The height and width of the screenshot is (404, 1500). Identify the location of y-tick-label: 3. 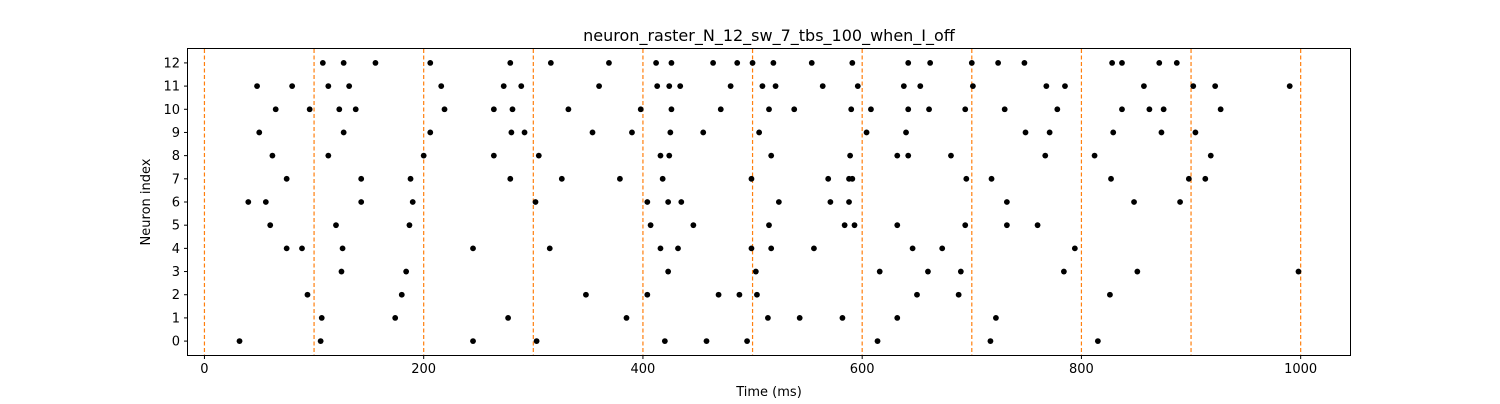
(176, 272).